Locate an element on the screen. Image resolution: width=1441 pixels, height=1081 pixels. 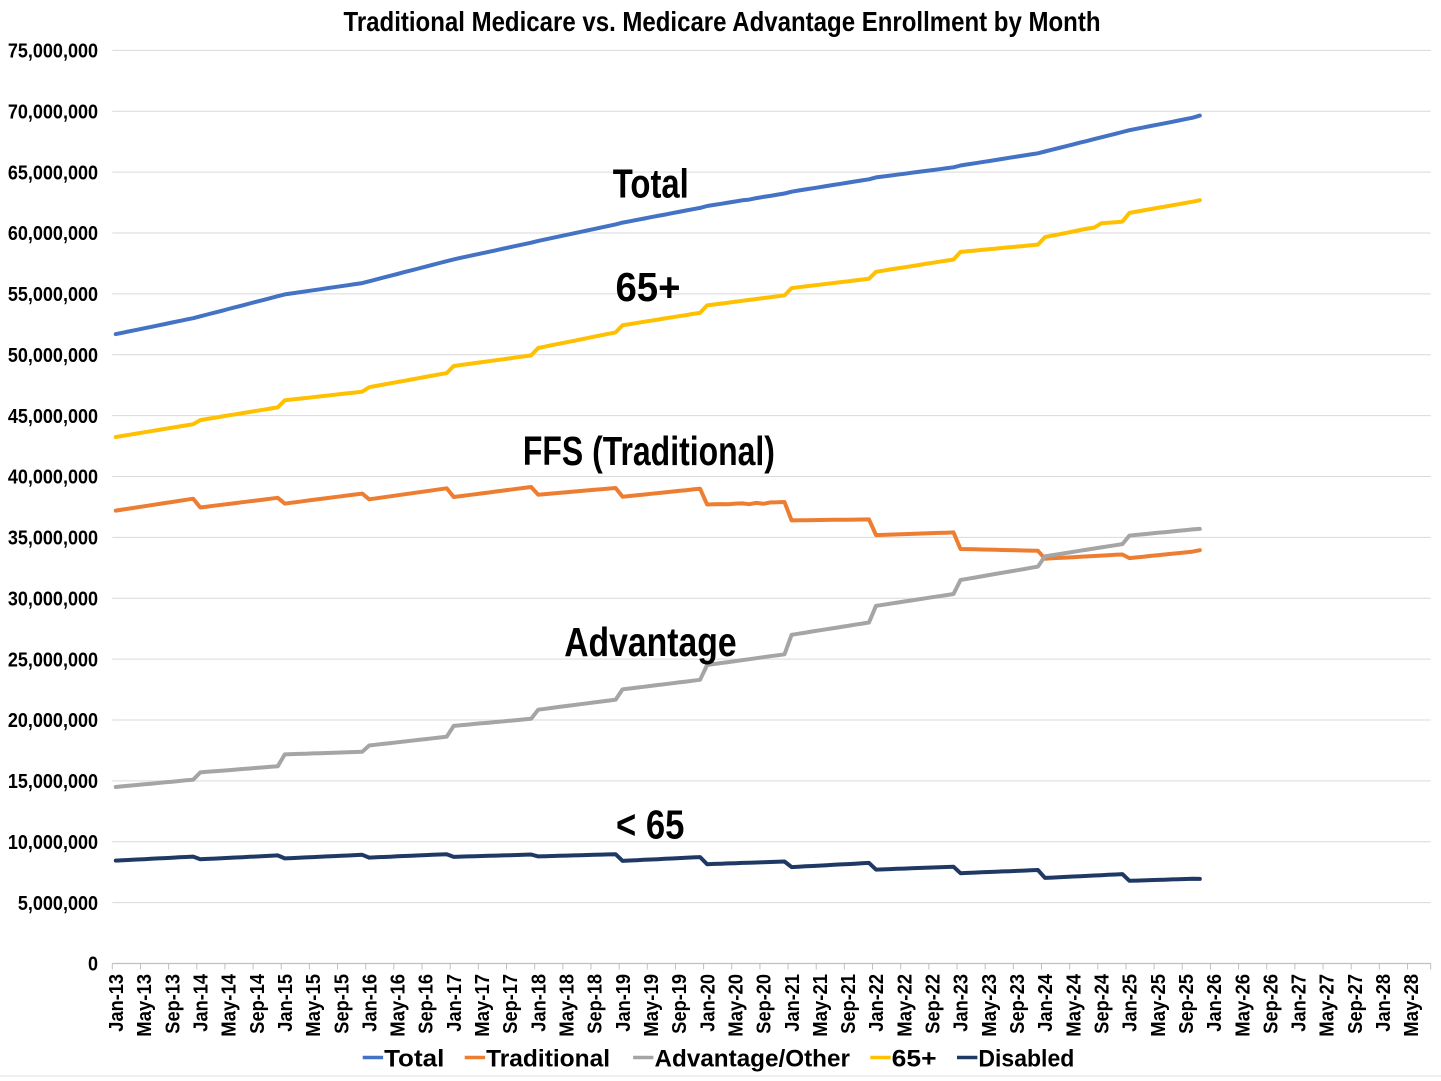
svg-text: Jan-18 is located at coordinates (539, 1003).